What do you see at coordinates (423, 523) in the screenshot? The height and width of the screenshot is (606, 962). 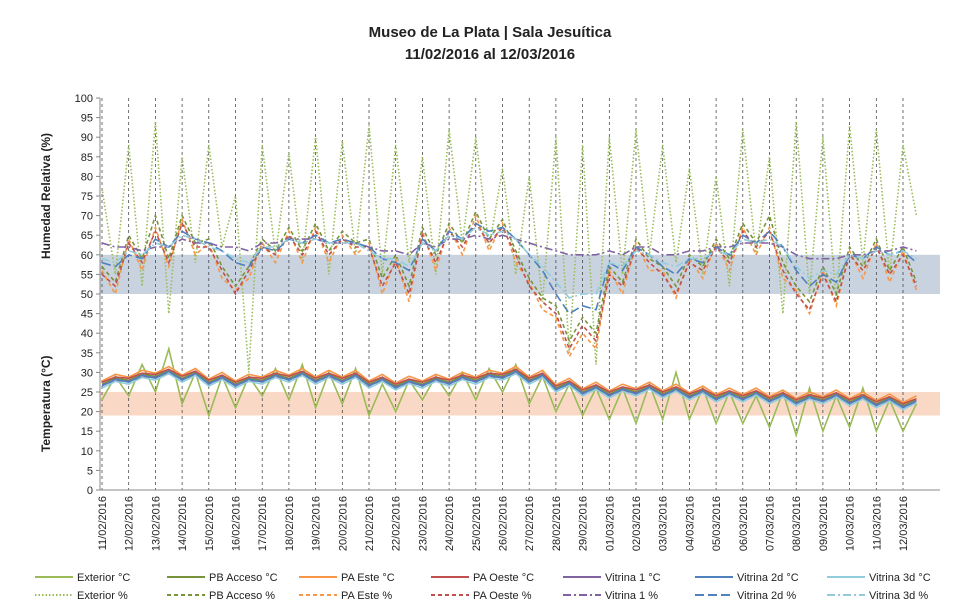 I see `x-tick-label: 23/02/2016` at bounding box center [423, 523].